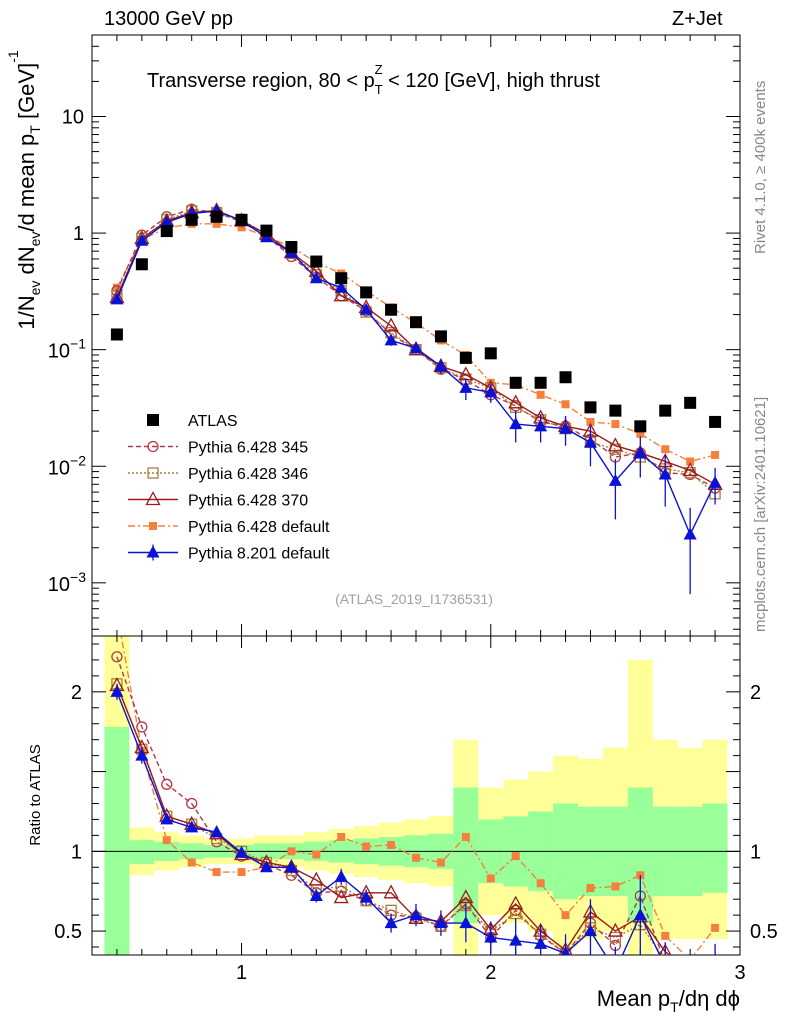 The width and height of the screenshot is (786, 1024). I want to click on ratio-y-tick-label-right: 1, so click(755, 852).